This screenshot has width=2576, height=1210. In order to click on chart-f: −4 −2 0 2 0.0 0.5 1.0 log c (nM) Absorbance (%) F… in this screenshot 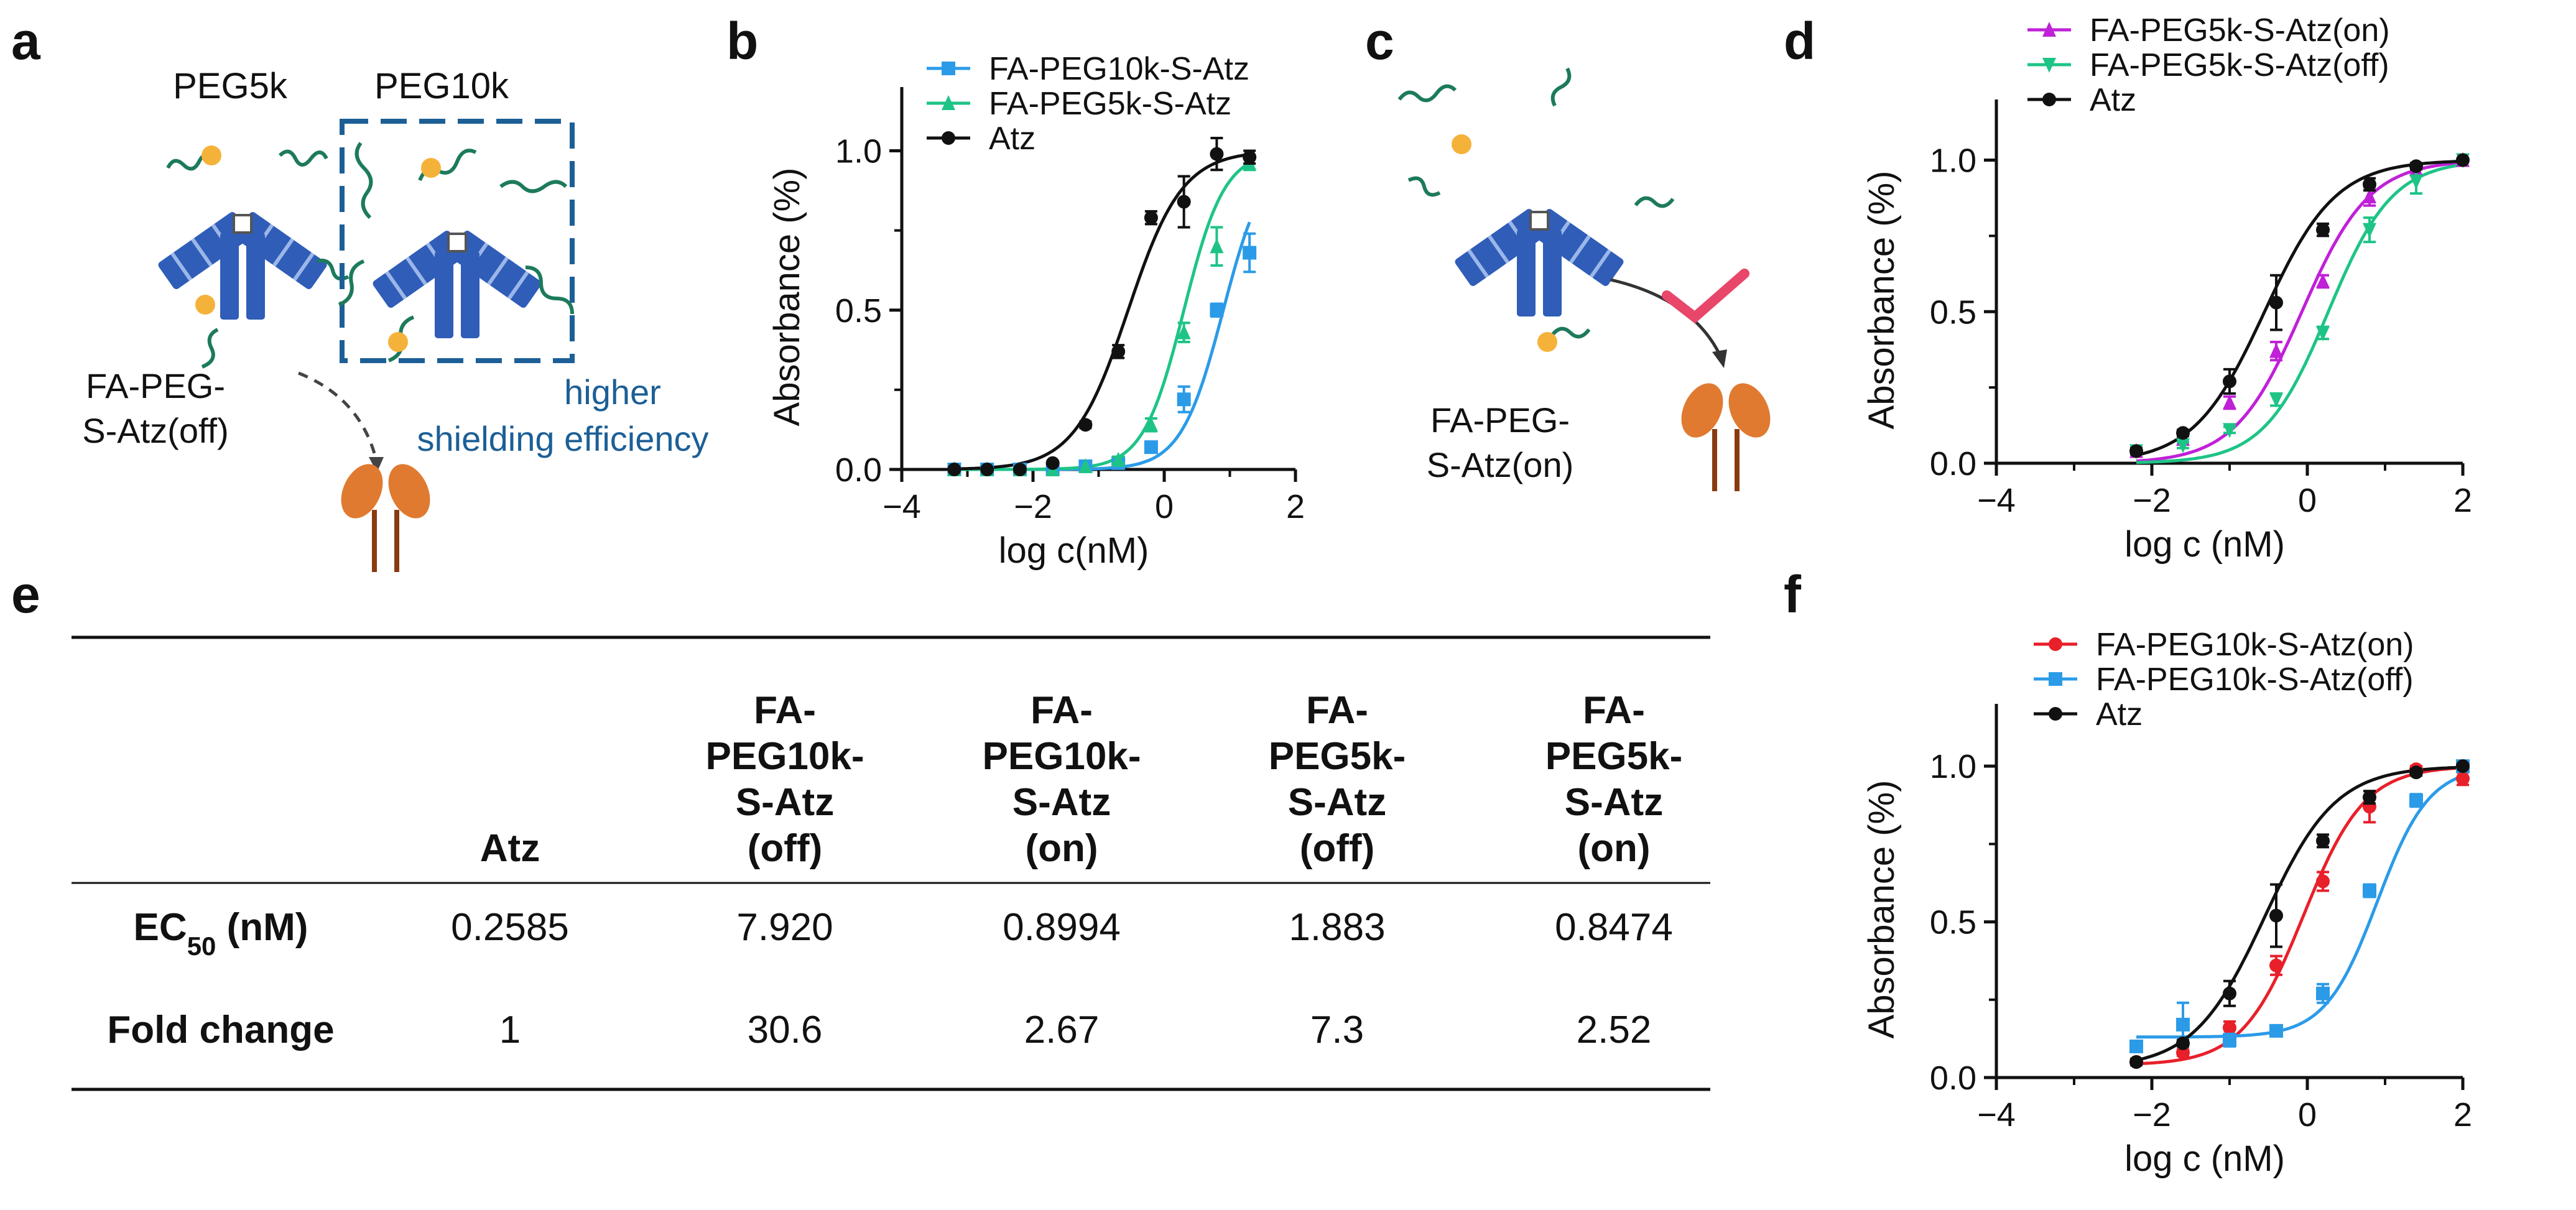, I will do `click(2167, 903)`.